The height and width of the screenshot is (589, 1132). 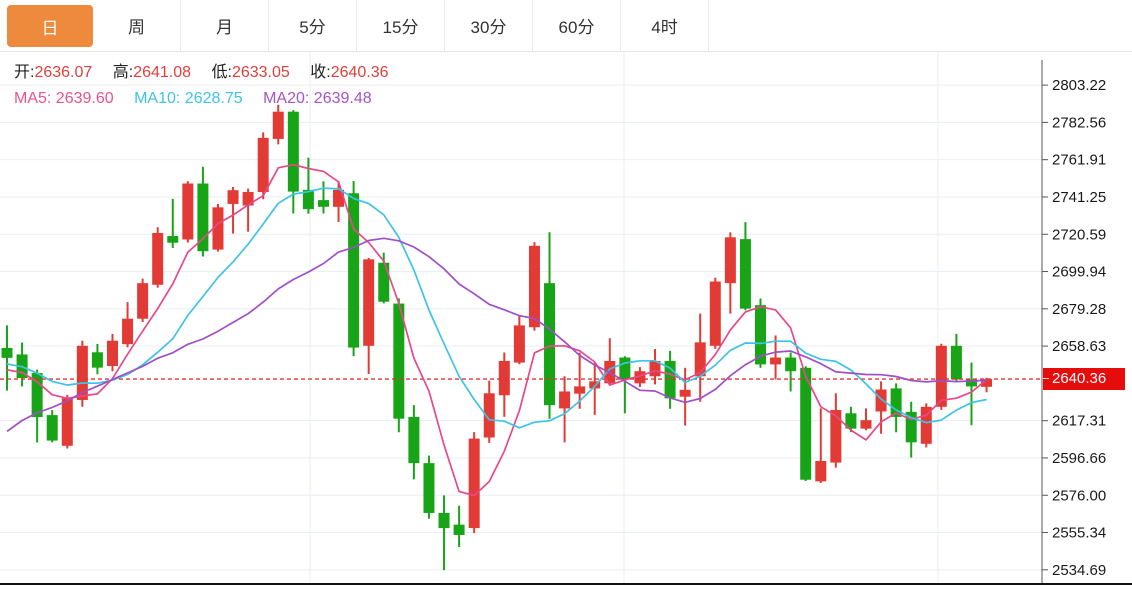 I want to click on tab-15min: 15分, so click(x=401, y=25).